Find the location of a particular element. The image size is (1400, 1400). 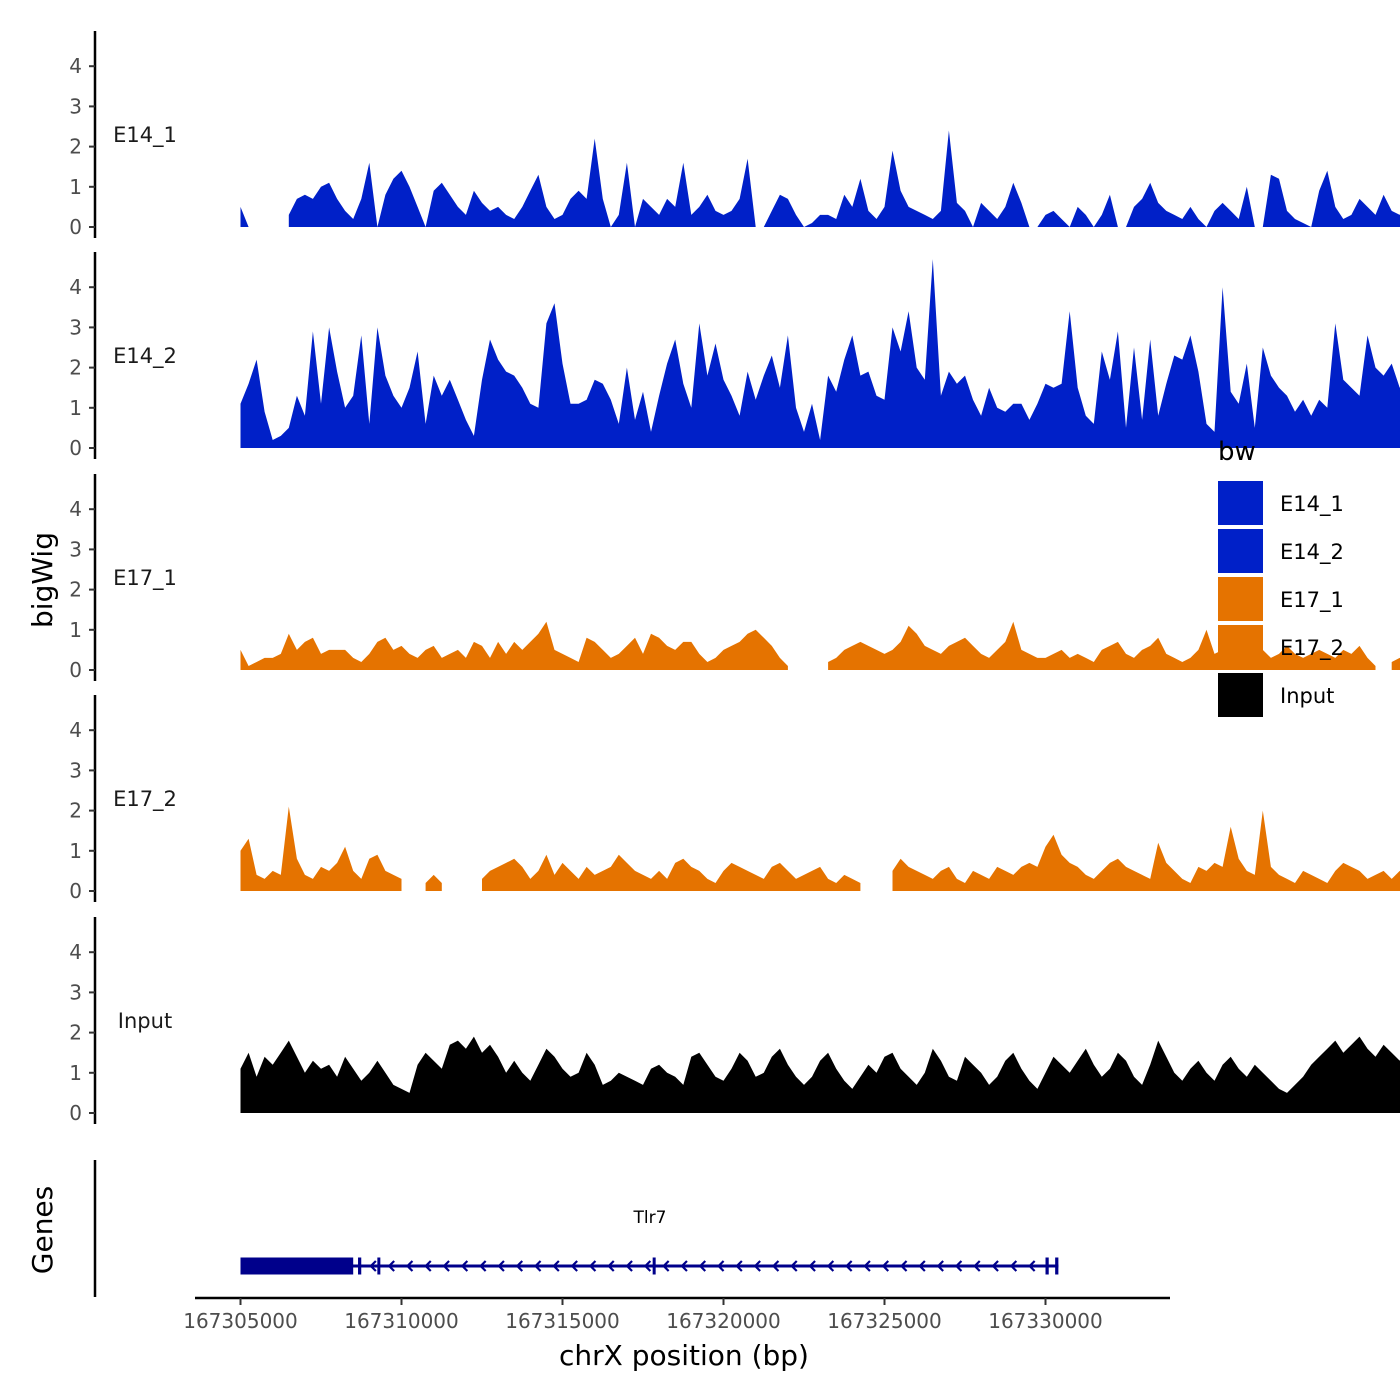

x-tick-label: 167305000 is located at coordinates (240, 1321).